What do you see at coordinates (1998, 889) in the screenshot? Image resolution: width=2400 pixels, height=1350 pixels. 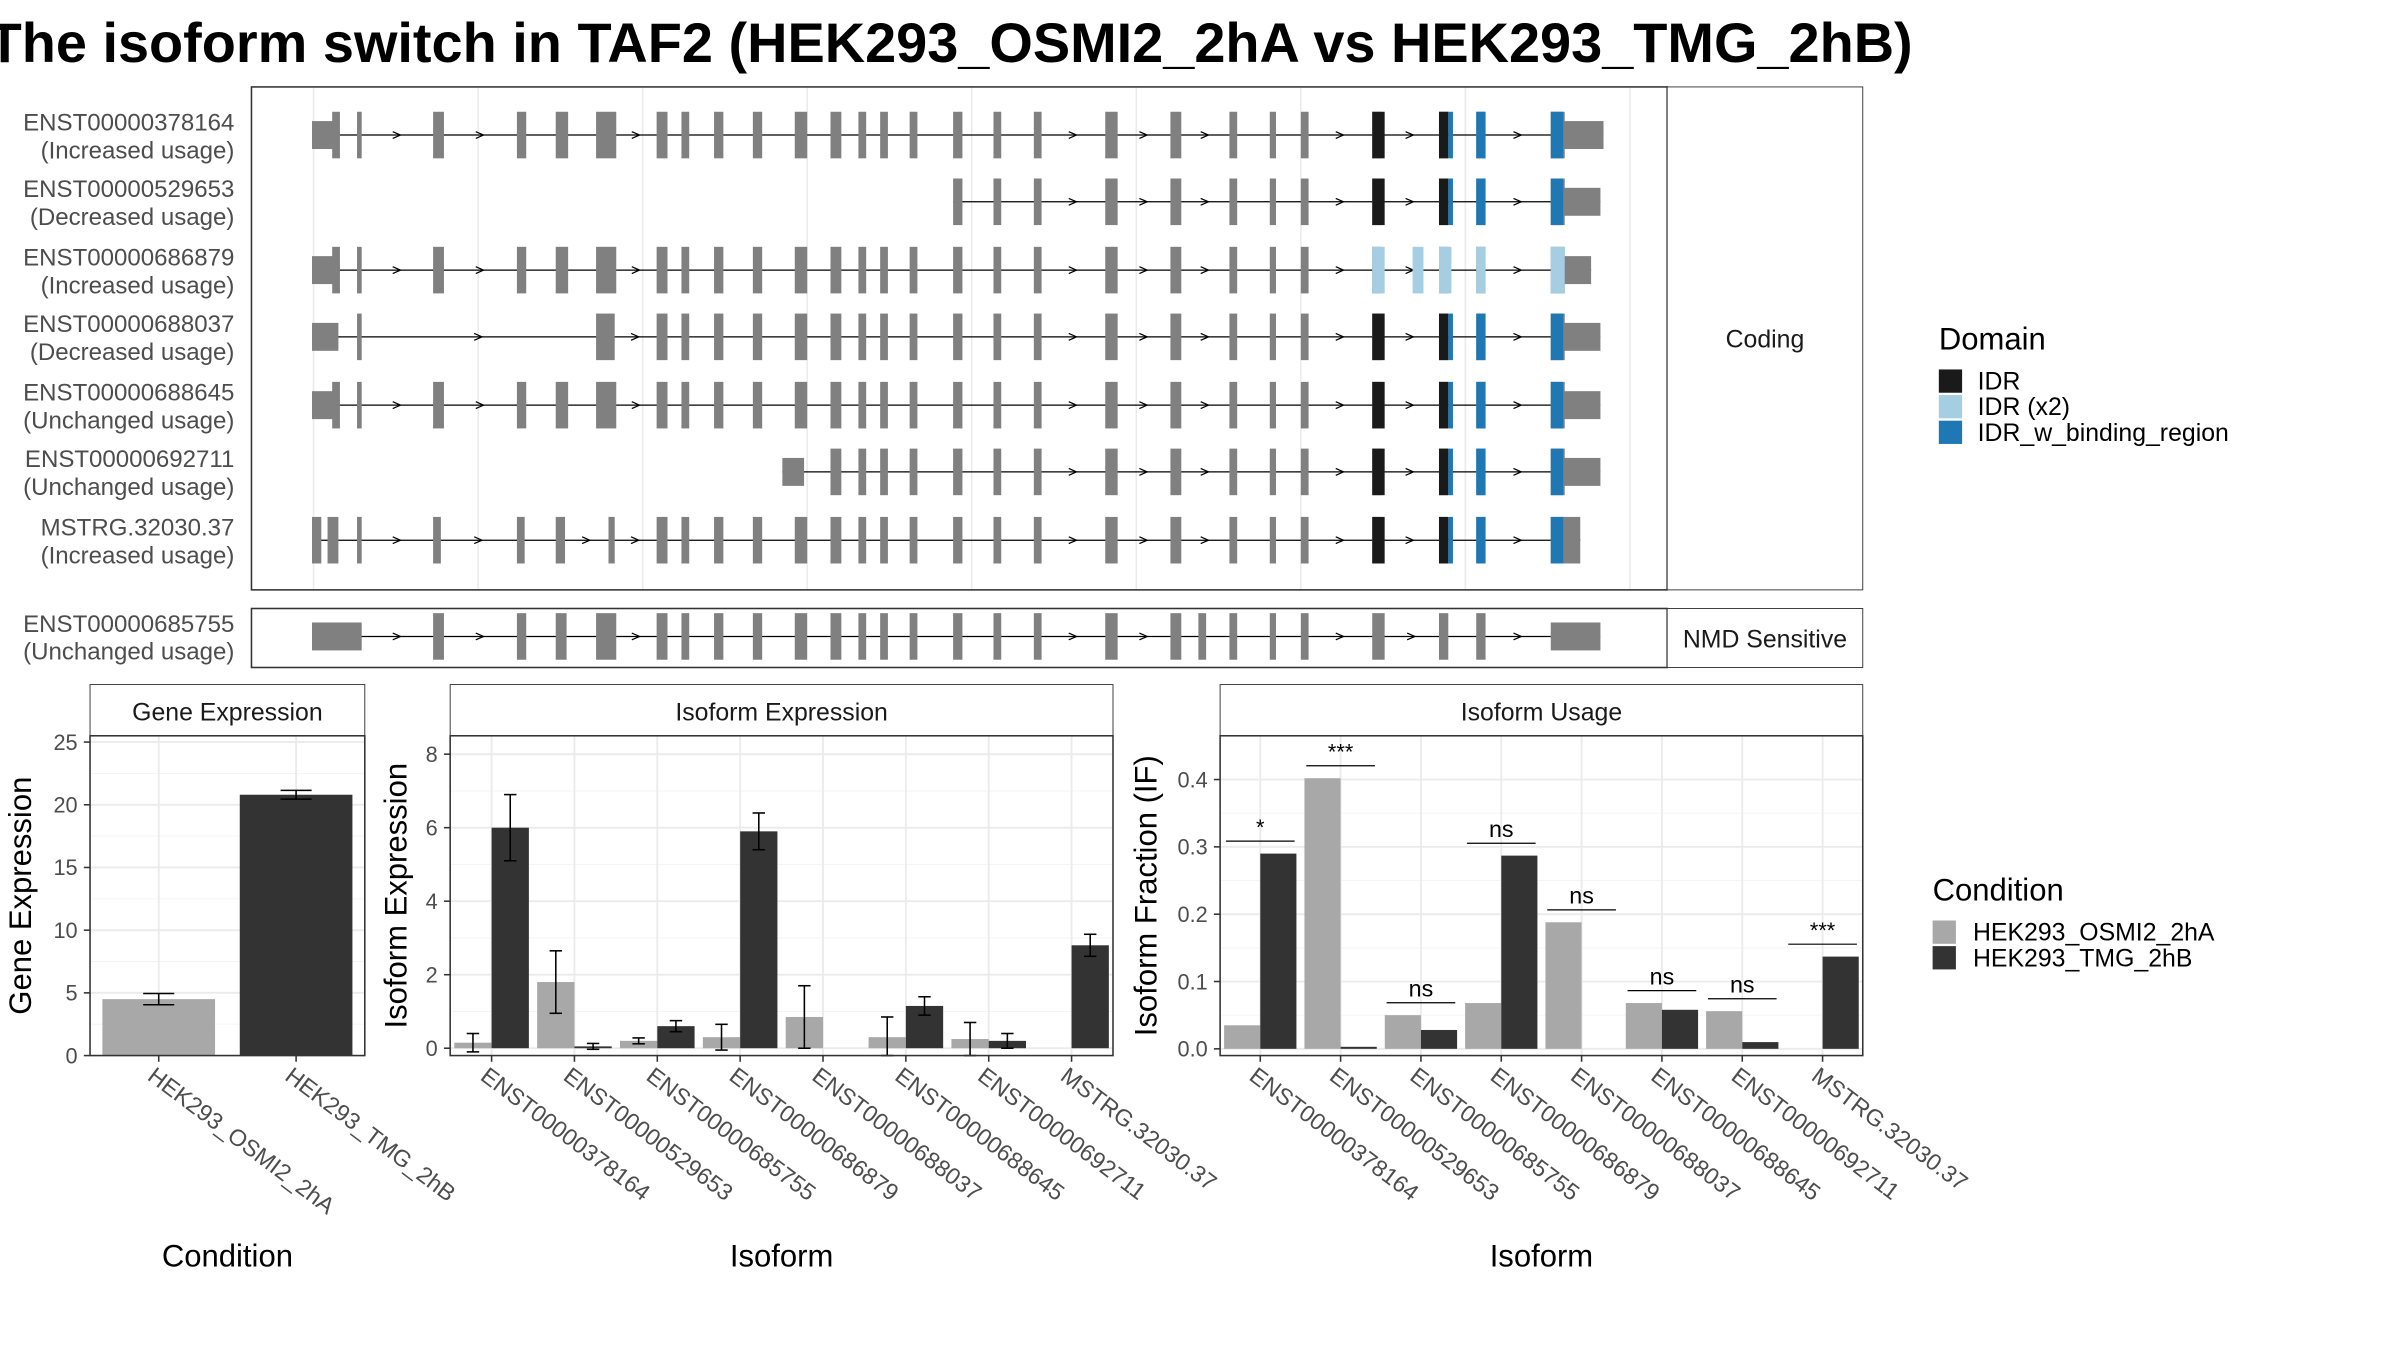 I see `condition-legend-title: Condition` at bounding box center [1998, 889].